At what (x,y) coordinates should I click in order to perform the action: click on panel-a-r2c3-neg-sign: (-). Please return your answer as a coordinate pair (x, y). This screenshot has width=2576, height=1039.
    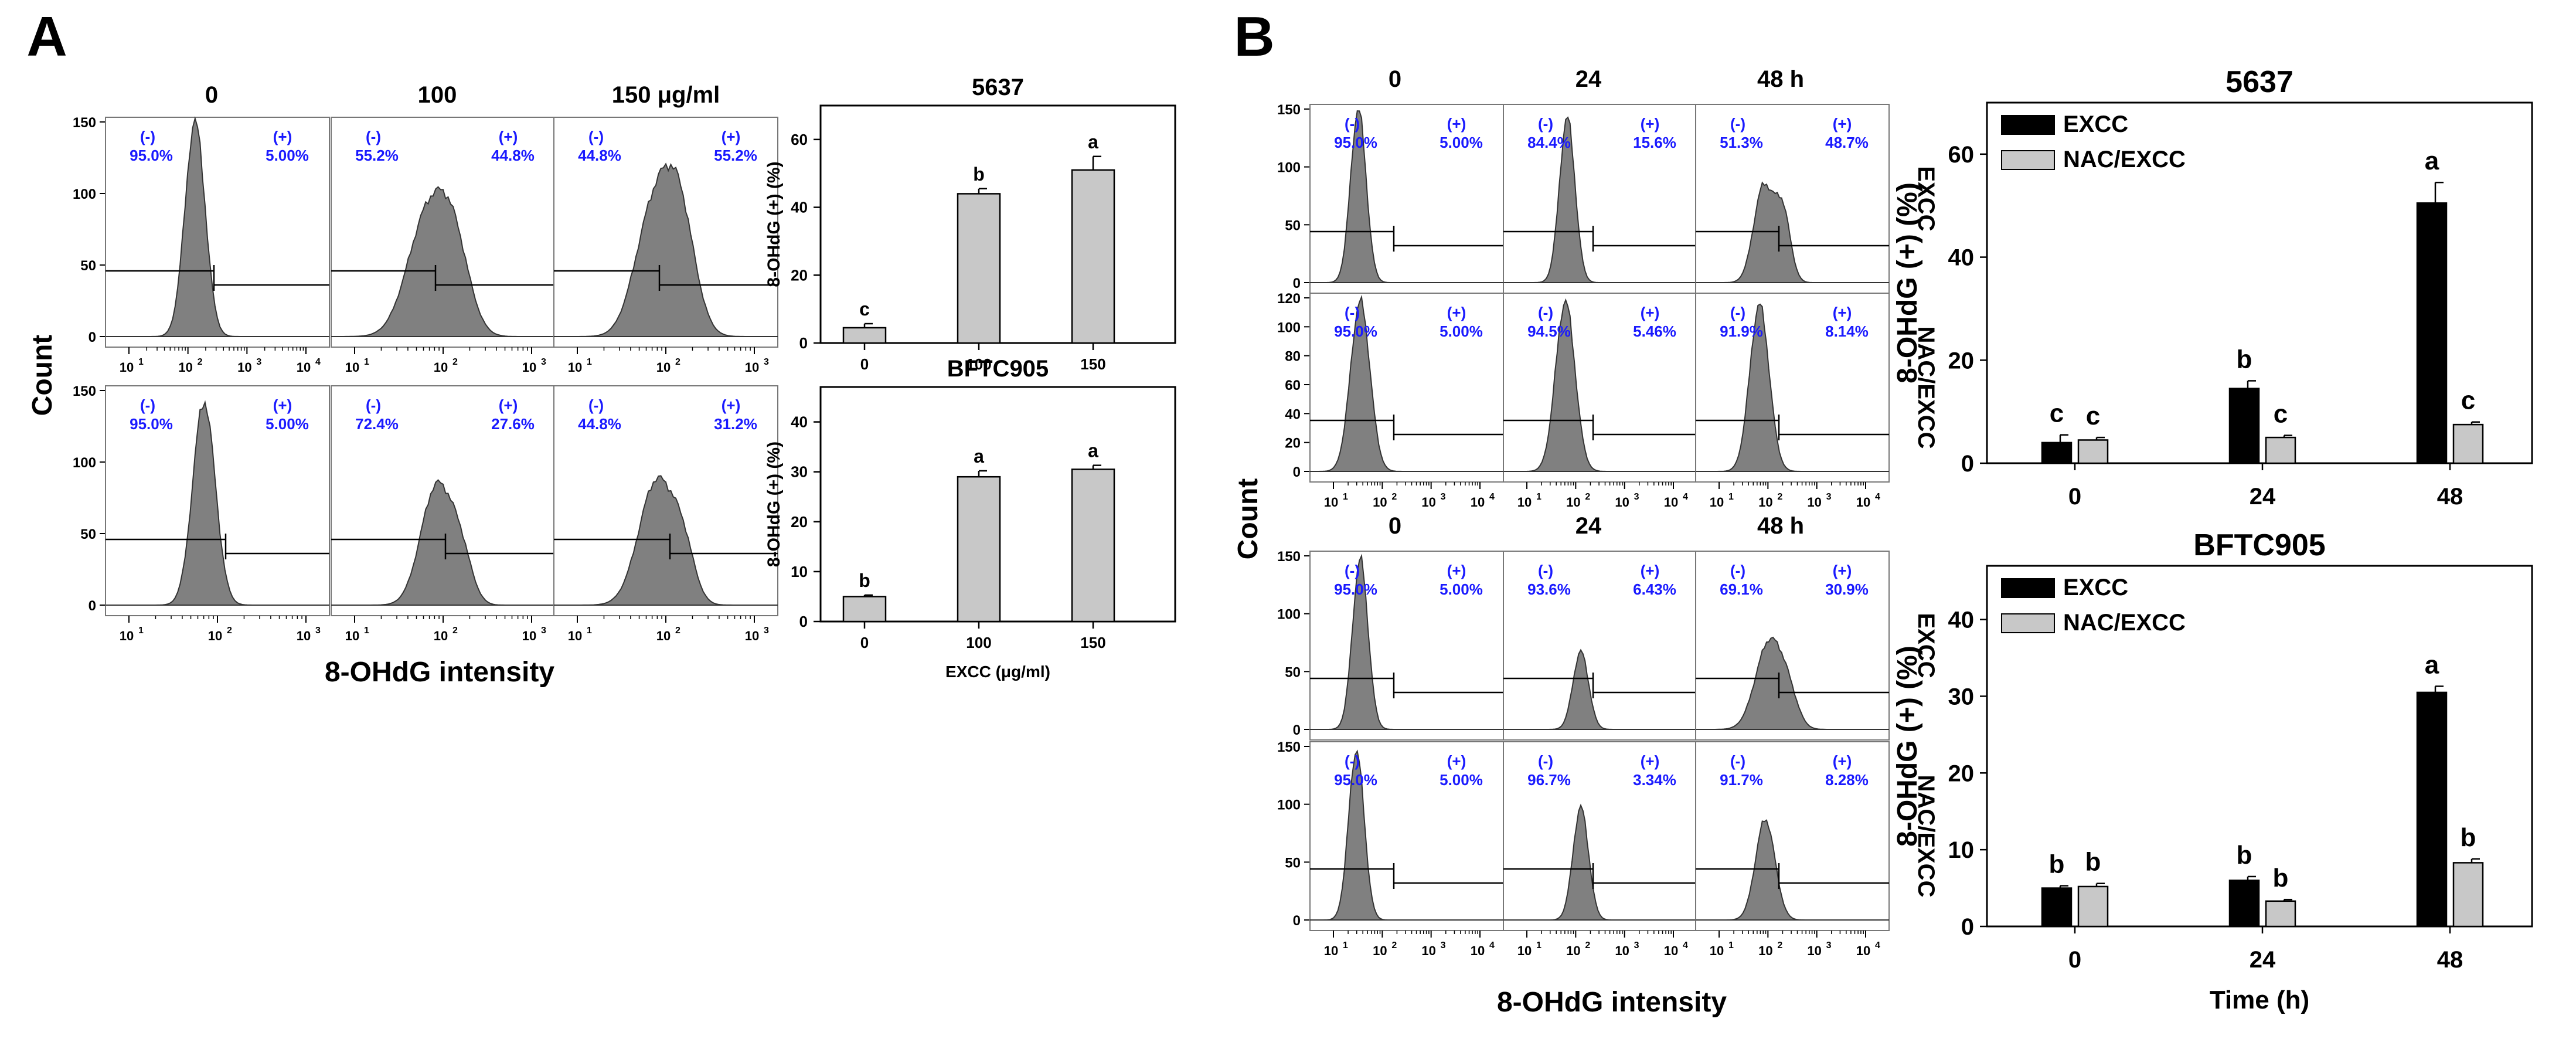
    Looking at the image, I should click on (596, 405).